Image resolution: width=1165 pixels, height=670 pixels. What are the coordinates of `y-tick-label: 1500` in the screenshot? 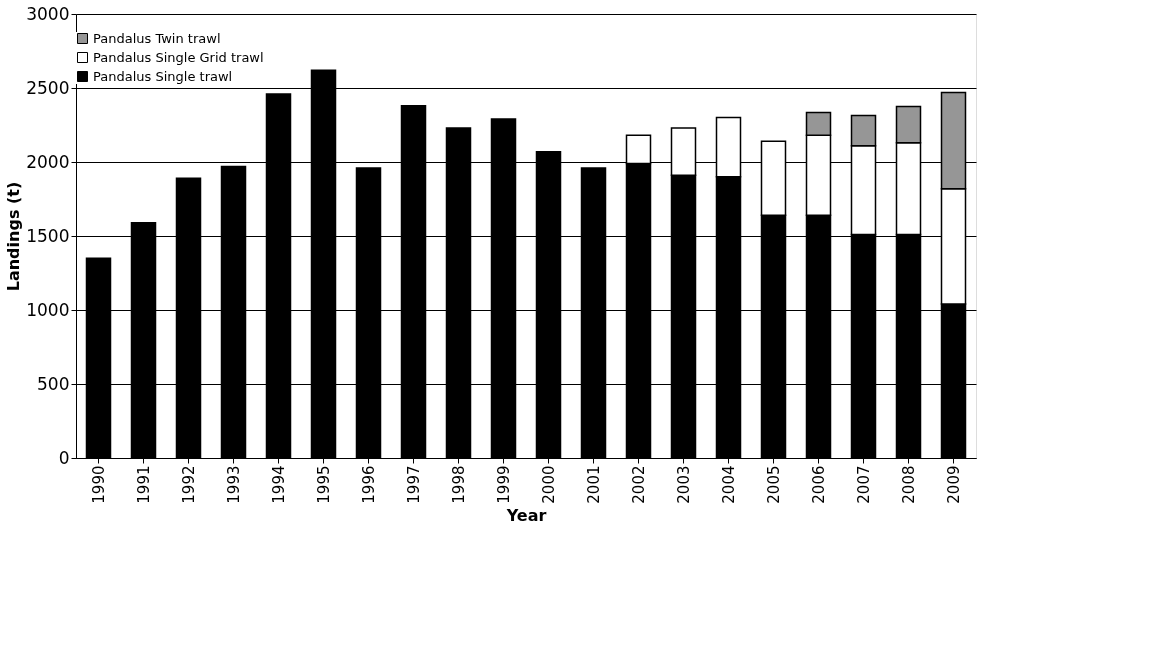 It's located at (48, 235).